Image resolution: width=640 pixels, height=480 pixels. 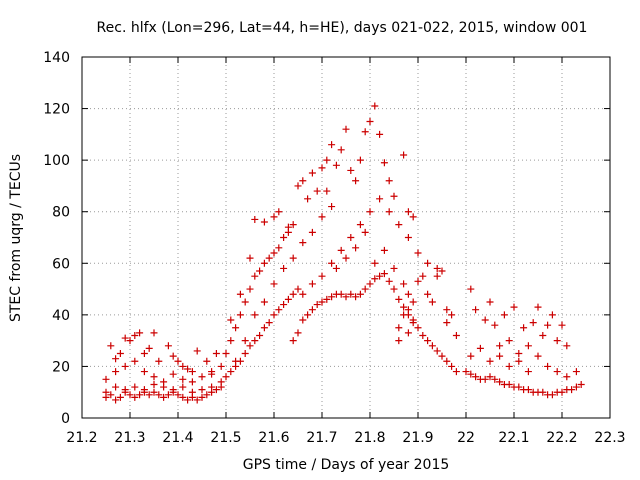 What do you see at coordinates (56, 110) in the screenshot?
I see `y-tick-label: 120` at bounding box center [56, 110].